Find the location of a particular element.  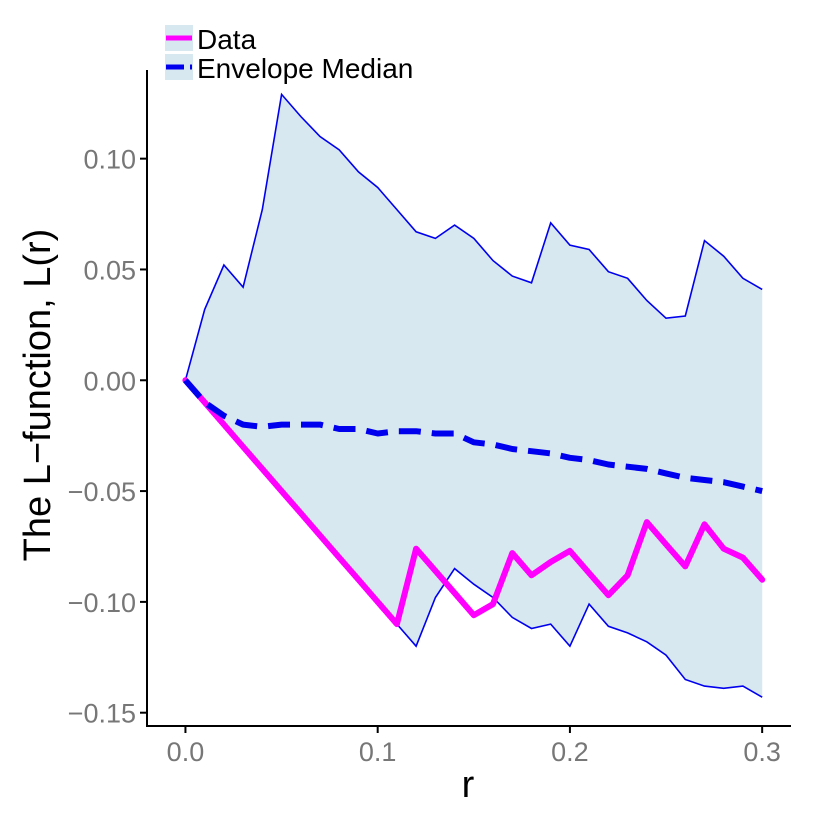

y-tick-label: 0.10 is located at coordinates (109, 160).